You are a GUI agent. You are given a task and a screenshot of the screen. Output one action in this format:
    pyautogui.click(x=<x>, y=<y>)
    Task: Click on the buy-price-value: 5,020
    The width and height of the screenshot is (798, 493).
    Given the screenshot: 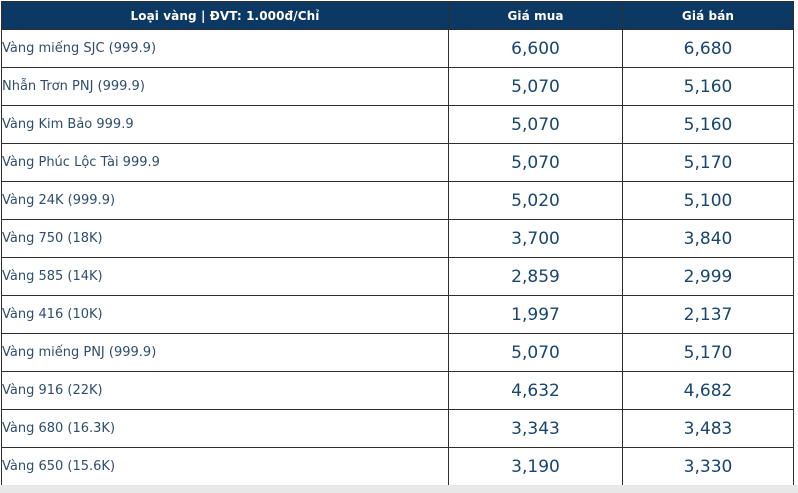 What is the action you would take?
    pyautogui.click(x=535, y=200)
    